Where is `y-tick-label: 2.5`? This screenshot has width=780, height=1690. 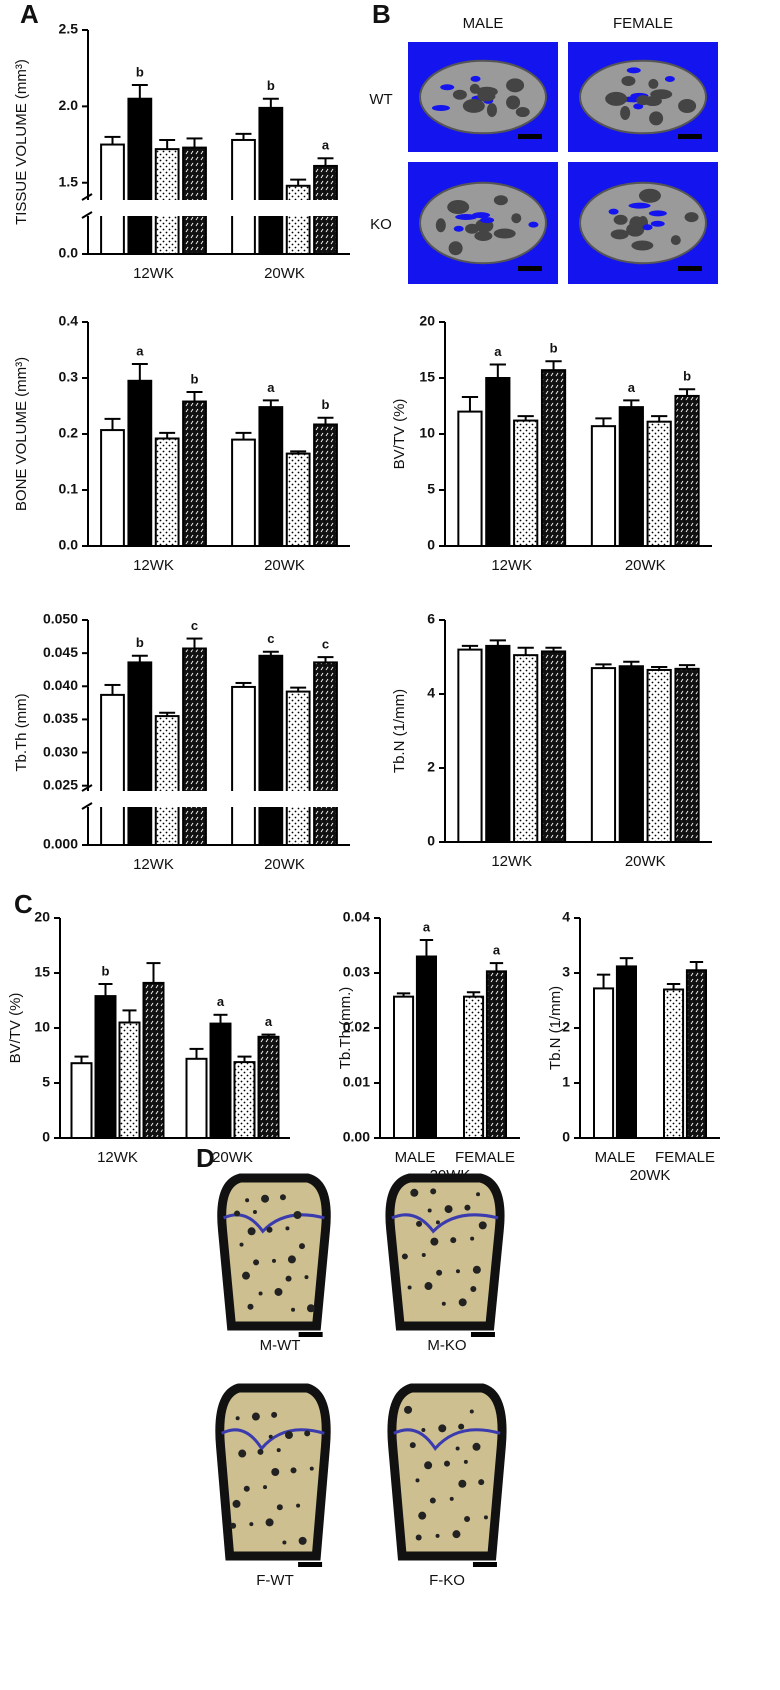 y-tick-label: 2.5 is located at coordinates (69, 29).